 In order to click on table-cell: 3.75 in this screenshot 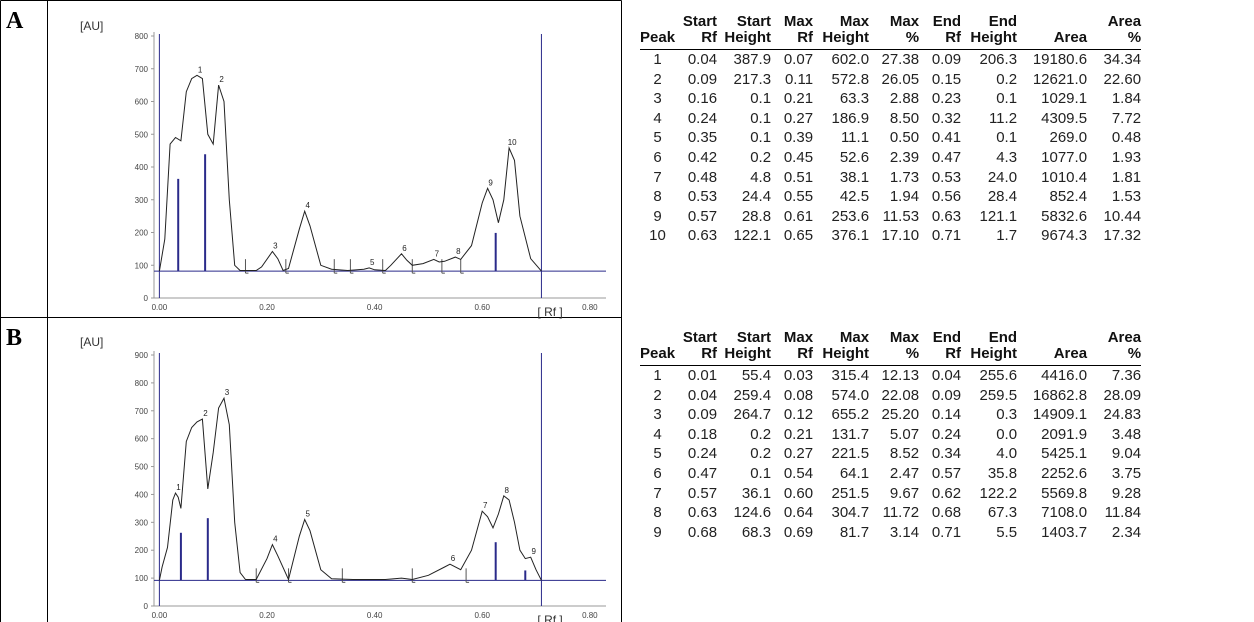, I will do `click(1126, 473)`.